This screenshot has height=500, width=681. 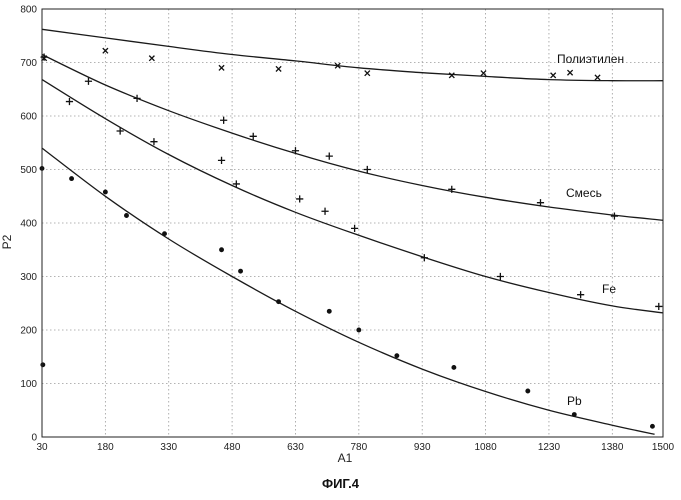 What do you see at coordinates (574, 401) in the screenshot?
I see `series-label-pb: Pb` at bounding box center [574, 401].